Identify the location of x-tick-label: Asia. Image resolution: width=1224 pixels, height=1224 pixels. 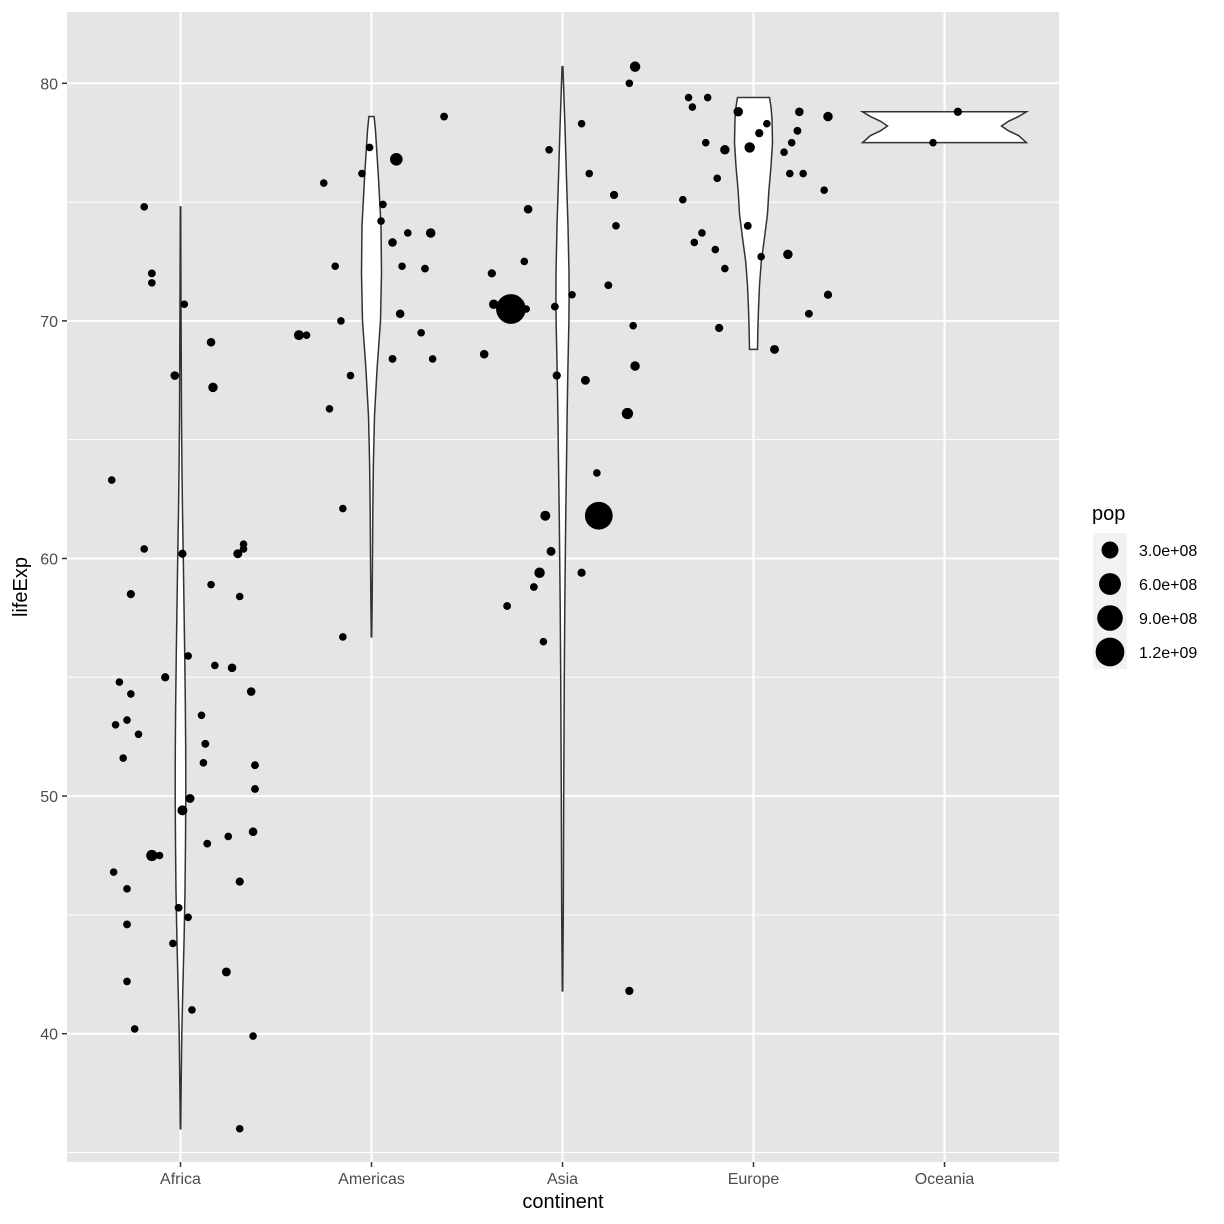
(562, 1179).